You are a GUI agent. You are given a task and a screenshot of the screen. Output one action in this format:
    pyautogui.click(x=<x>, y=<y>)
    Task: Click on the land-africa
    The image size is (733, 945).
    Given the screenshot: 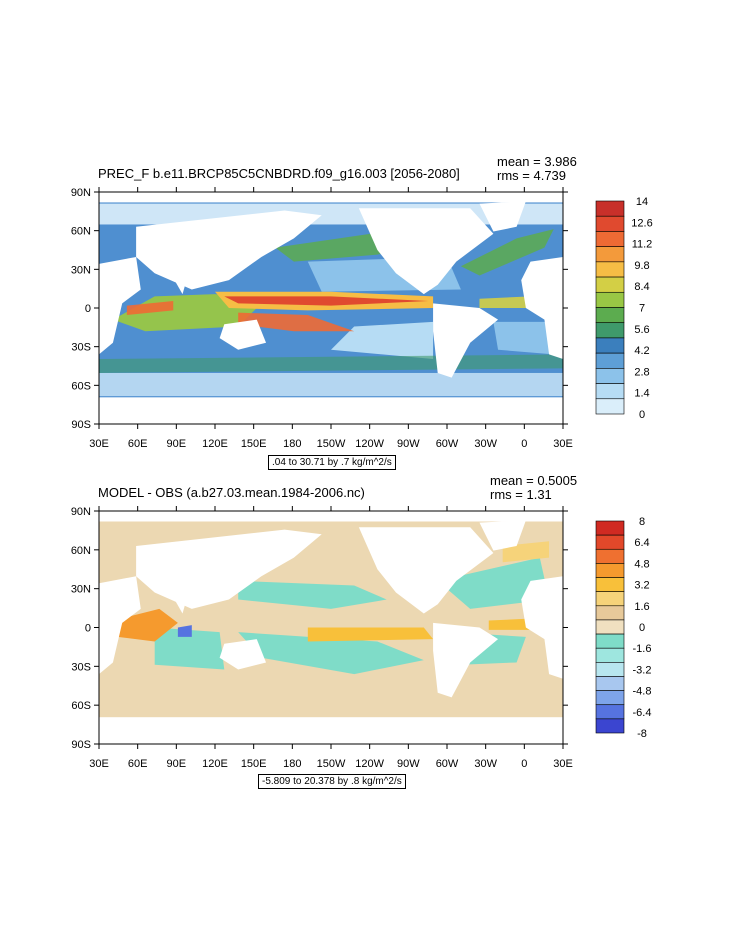 What is the action you would take?
    pyautogui.click(x=120, y=305)
    